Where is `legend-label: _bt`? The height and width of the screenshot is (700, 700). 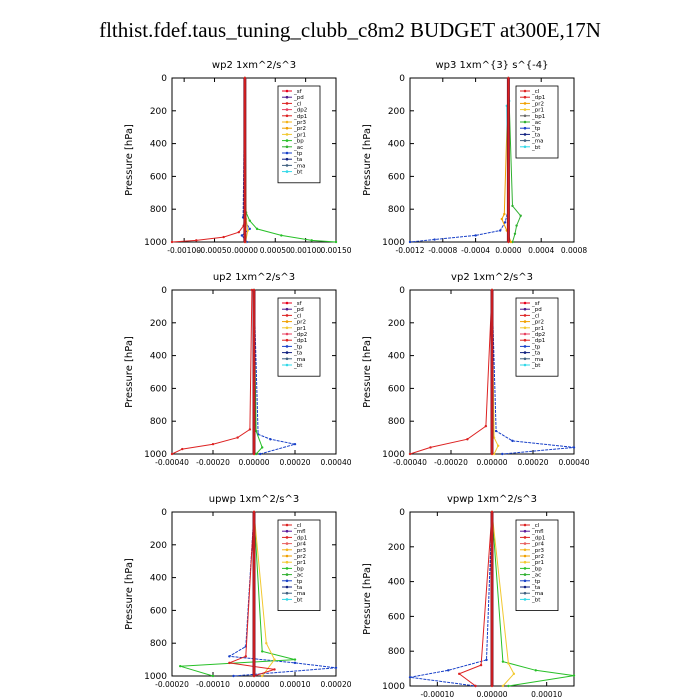
legend-label: _bt is located at coordinates (536, 600).